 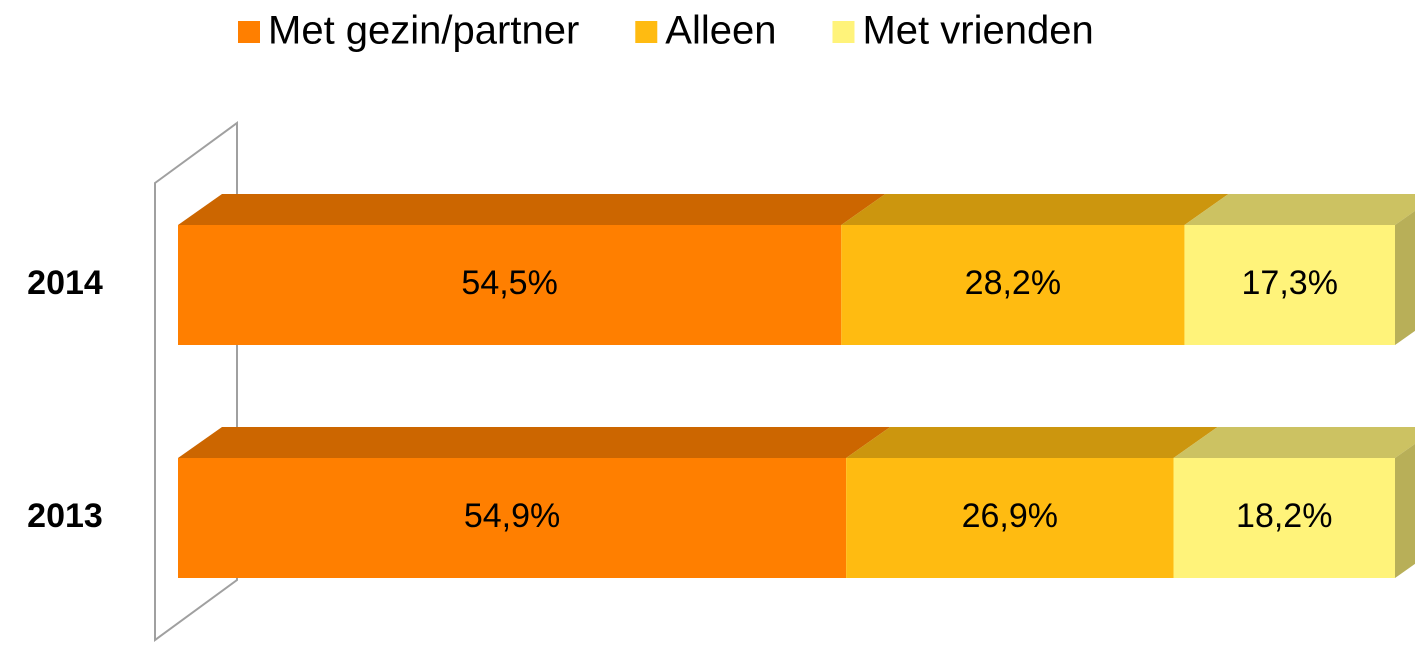 I want to click on legend-label: Met gezin/partner, so click(x=423, y=31).